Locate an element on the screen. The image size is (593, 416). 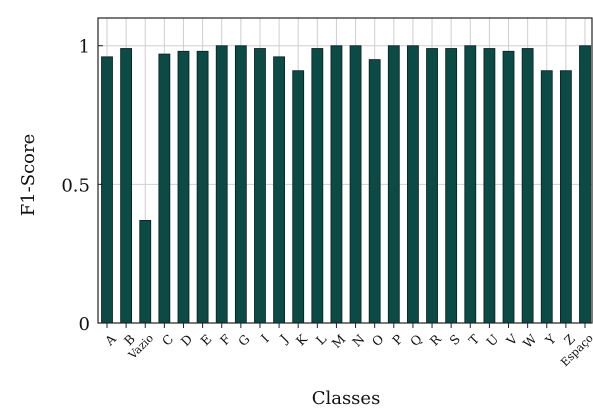
x-tick-label: G is located at coordinates (244, 340).